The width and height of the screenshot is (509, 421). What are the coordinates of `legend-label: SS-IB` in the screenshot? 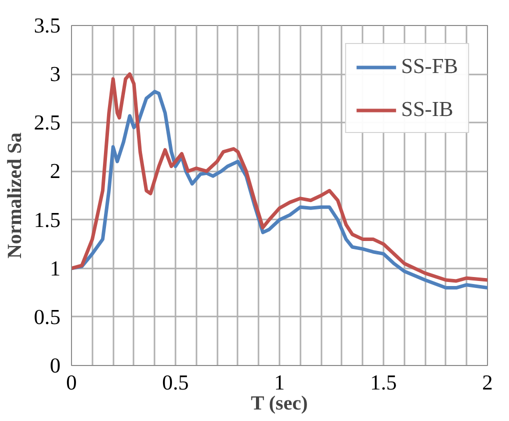 It's located at (427, 109).